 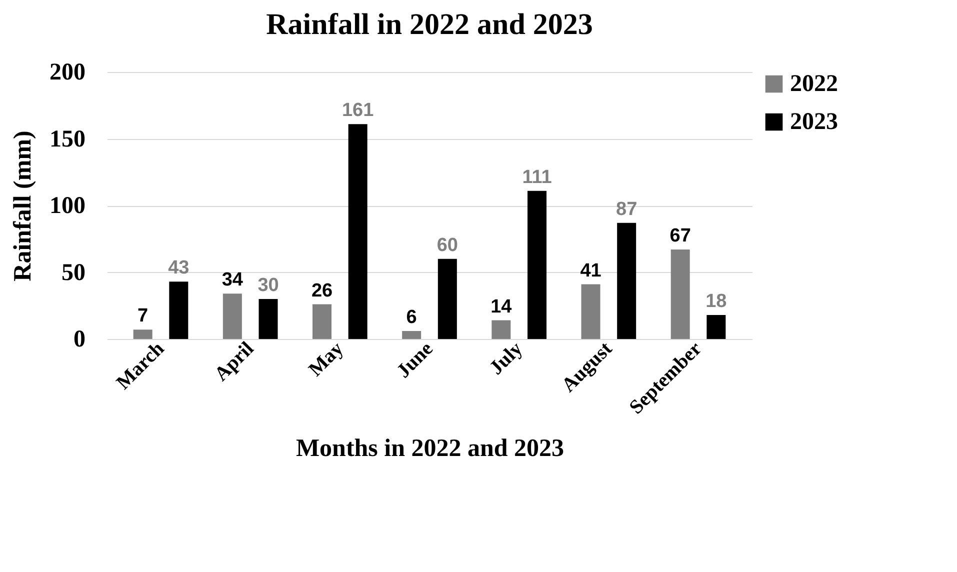 What do you see at coordinates (326, 359) in the screenshot?
I see `x-tick-label: May` at bounding box center [326, 359].